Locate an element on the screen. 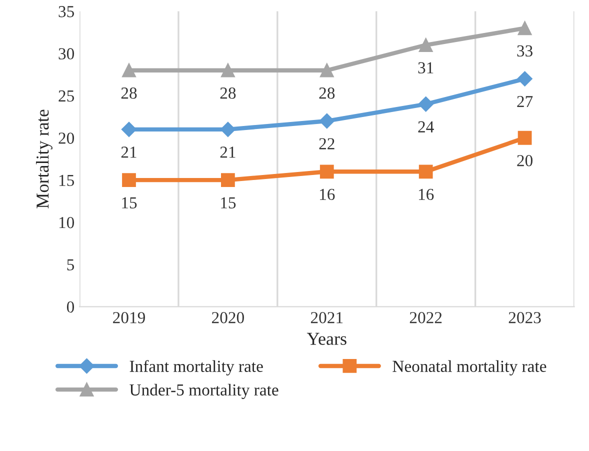 This screenshot has height=451, width=589. y-axis-title: Mortality rate is located at coordinates (44, 159).